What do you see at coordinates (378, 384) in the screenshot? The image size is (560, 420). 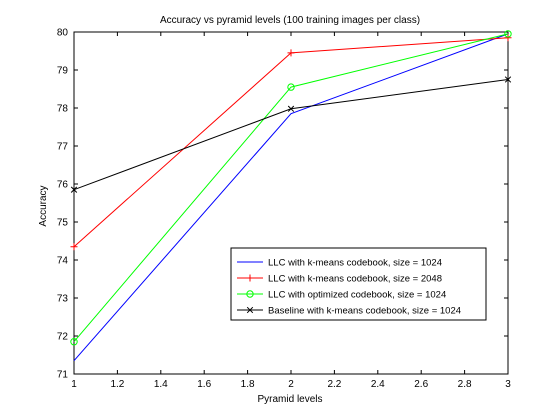 I see `x-tick-label: 2.4` at bounding box center [378, 384].